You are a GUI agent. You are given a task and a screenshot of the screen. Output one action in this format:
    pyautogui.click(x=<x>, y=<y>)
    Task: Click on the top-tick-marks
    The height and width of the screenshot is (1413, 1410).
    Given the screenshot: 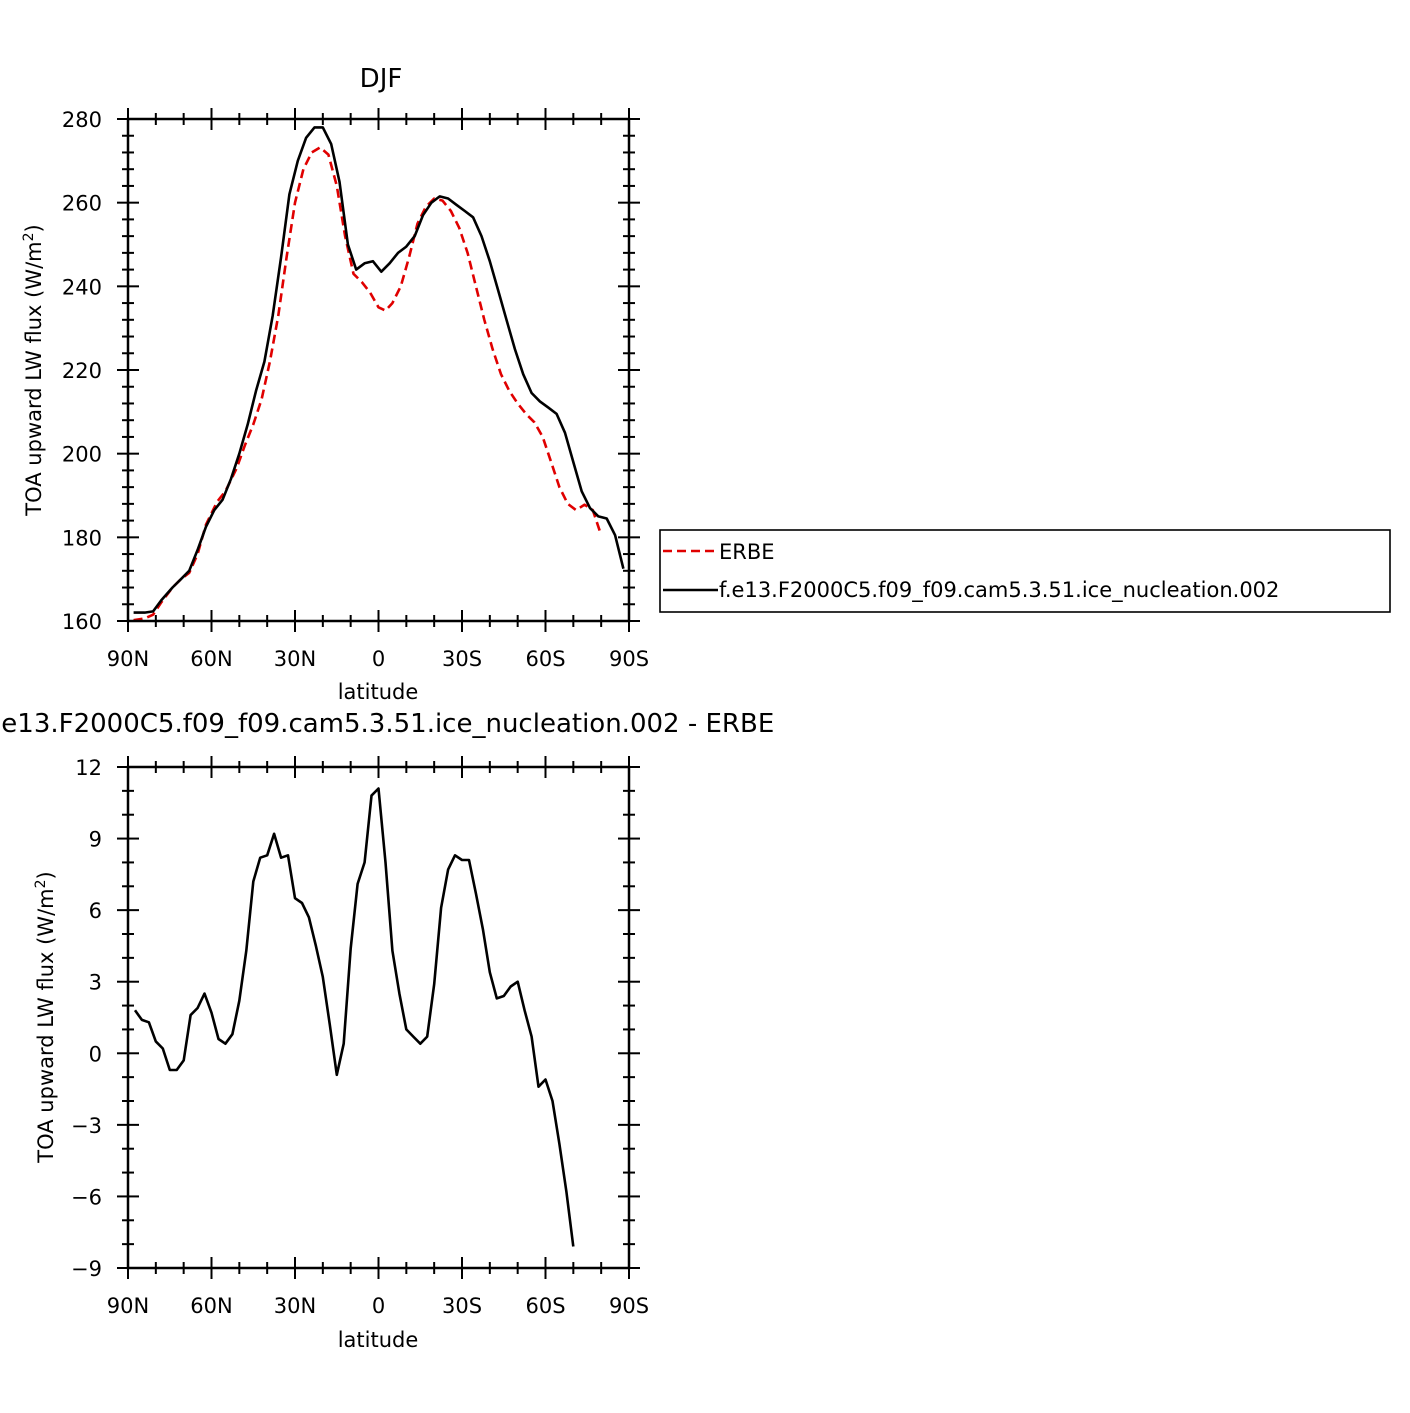 What is the action you would take?
    pyautogui.click(x=378, y=370)
    